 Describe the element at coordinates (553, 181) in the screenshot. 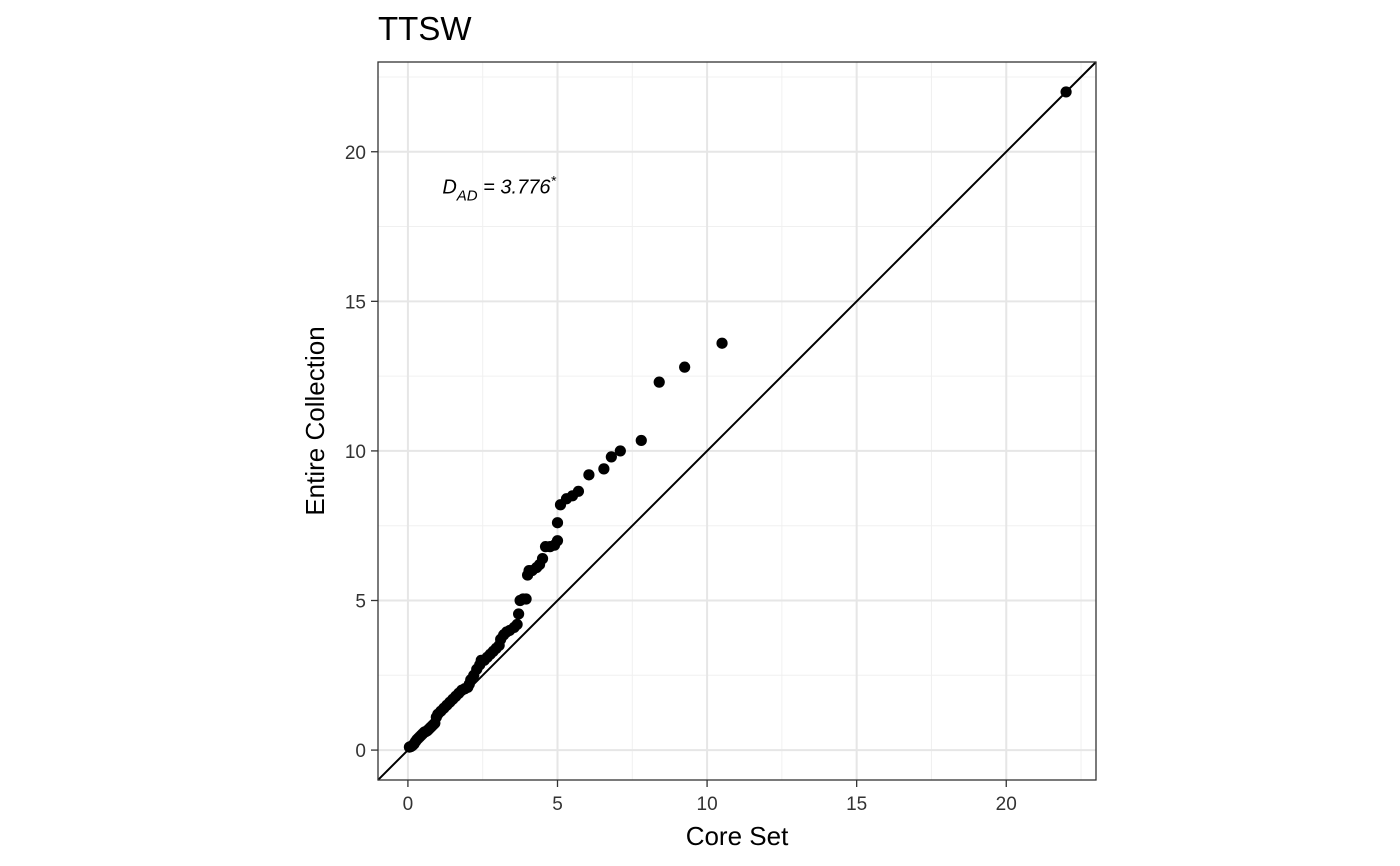

I see `annotation-superscript: *` at that location.